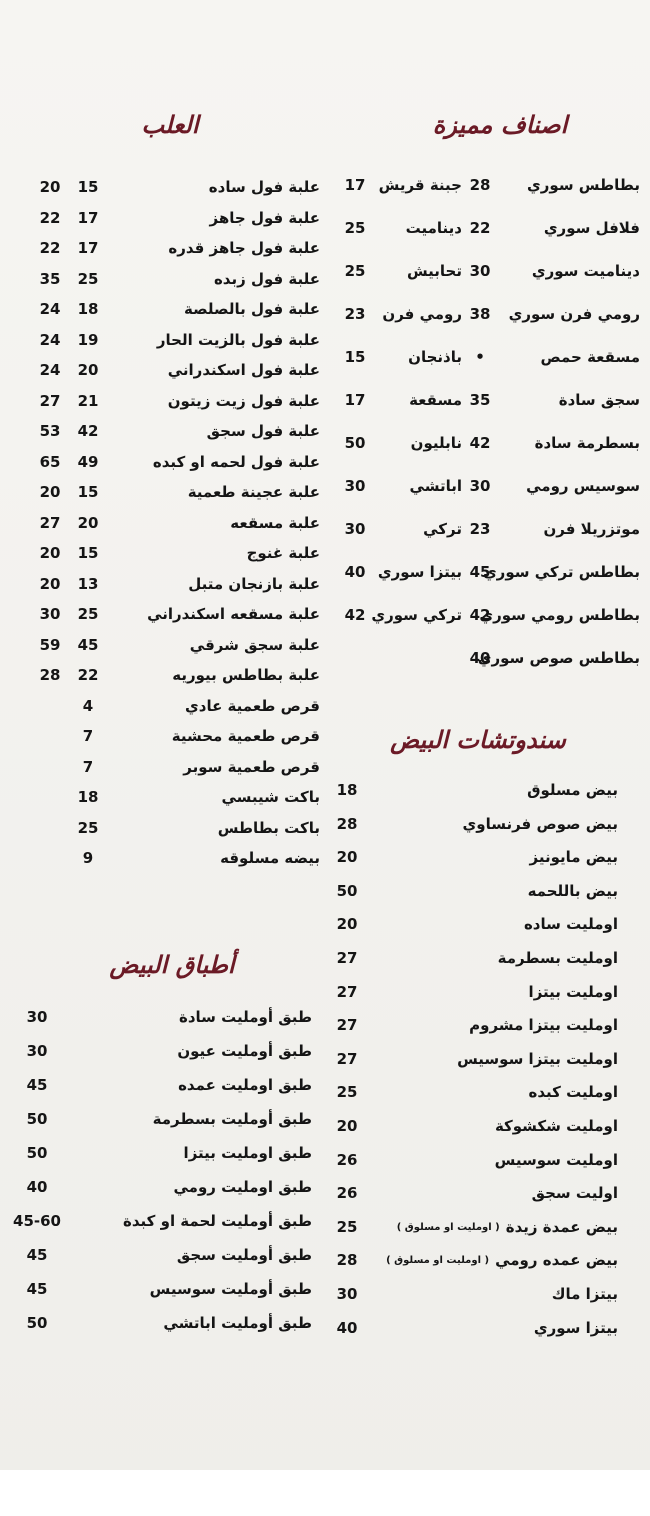 The height and width of the screenshot is (1516, 650). What do you see at coordinates (50, 370) in the screenshot?
I see `item-price: 24` at bounding box center [50, 370].